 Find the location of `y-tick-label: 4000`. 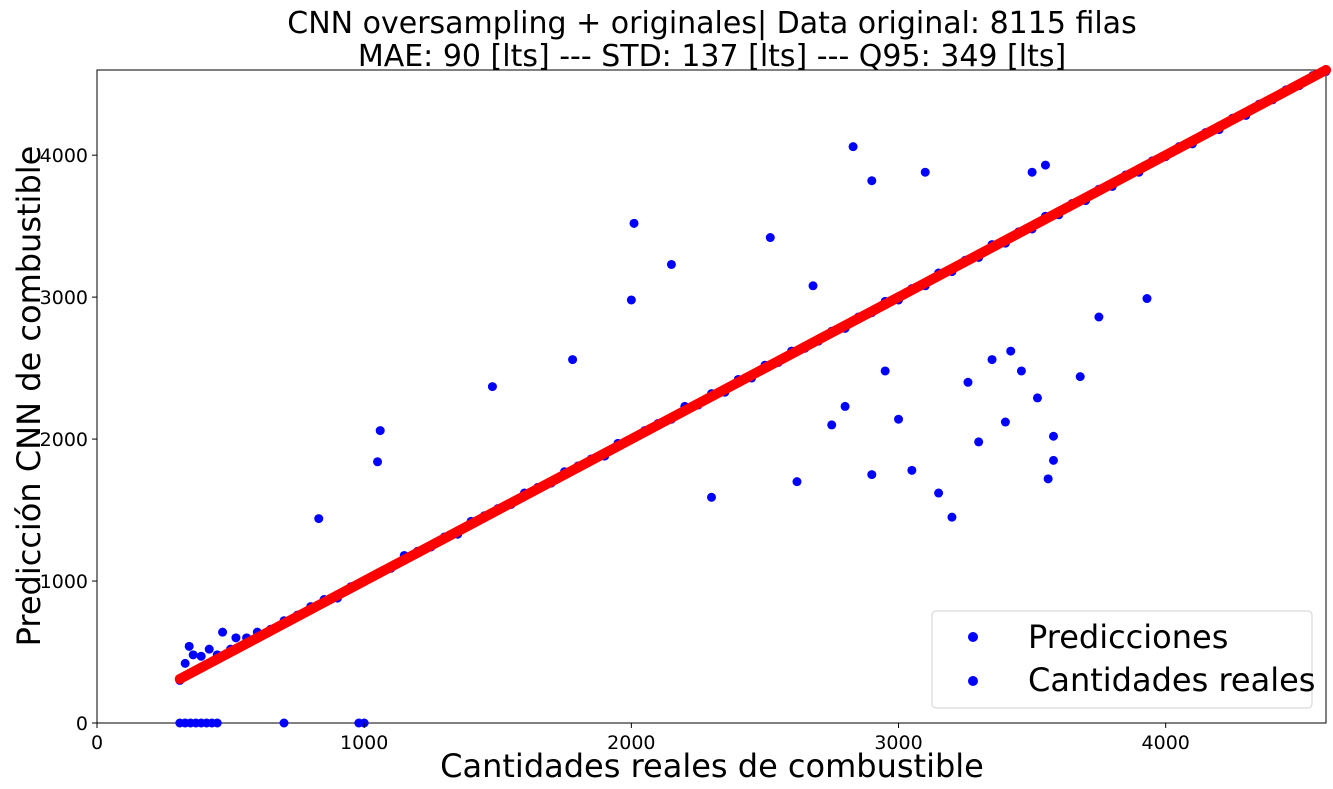

y-tick-label: 4000 is located at coordinates (64, 156).